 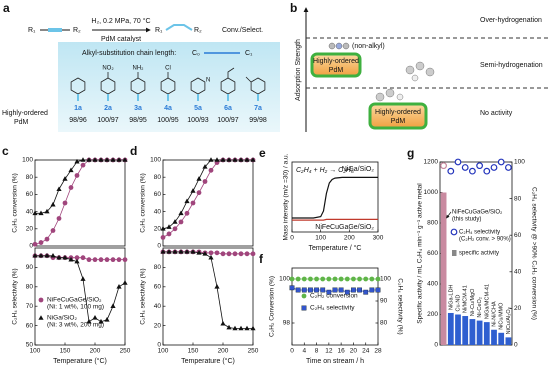 What do you see at coordinates (158, 325) in the screenshot?
I see `y-tick-label: 20` at bounding box center [158, 325].